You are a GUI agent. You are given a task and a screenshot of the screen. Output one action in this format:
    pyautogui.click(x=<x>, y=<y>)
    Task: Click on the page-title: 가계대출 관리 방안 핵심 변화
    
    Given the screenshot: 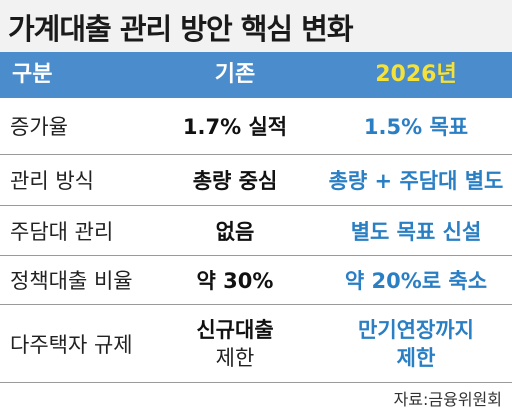 What is the action you would take?
    pyautogui.click(x=181, y=29)
    